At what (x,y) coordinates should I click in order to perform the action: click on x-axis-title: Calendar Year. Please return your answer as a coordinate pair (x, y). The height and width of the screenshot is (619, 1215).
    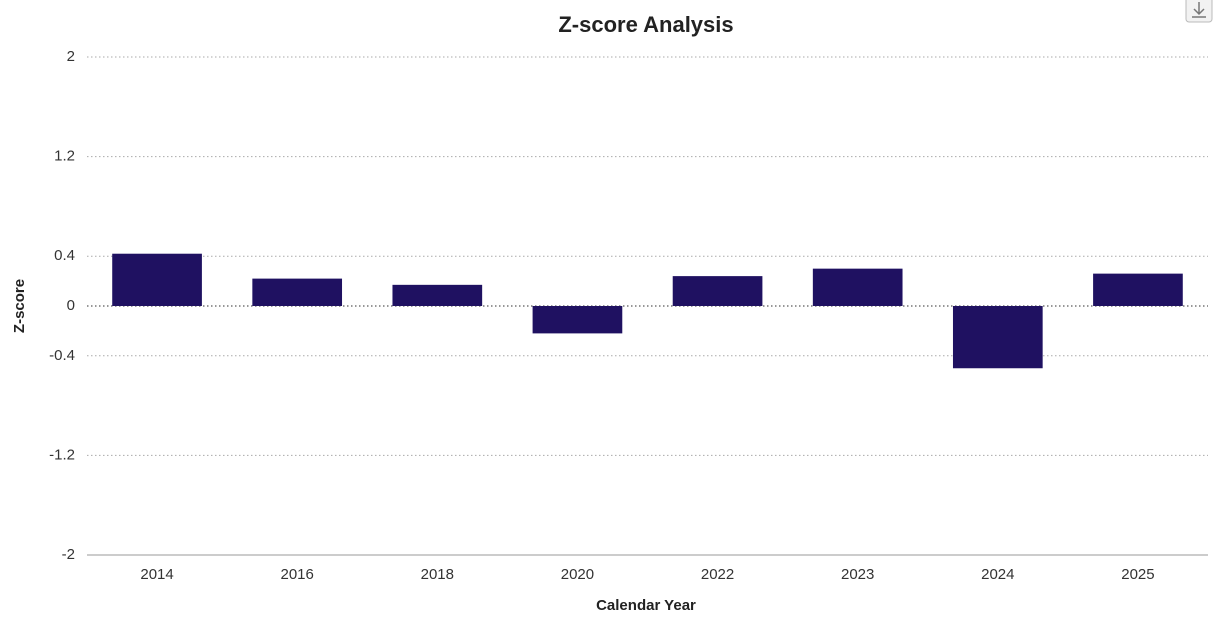
    Looking at the image, I should click on (646, 605).